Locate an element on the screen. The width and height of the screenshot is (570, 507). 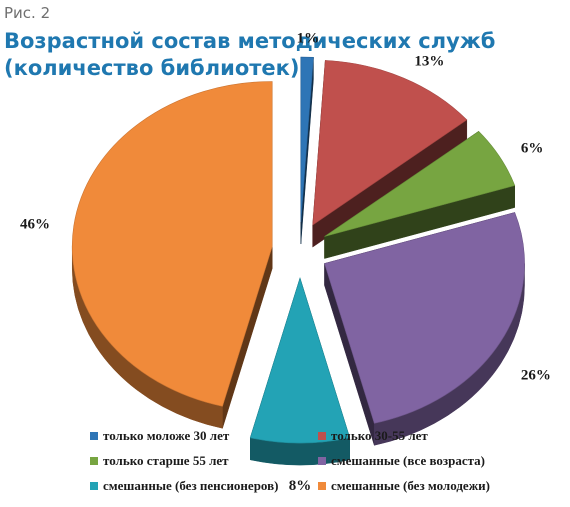
data-label-5: 8% is located at coordinates (300, 486).